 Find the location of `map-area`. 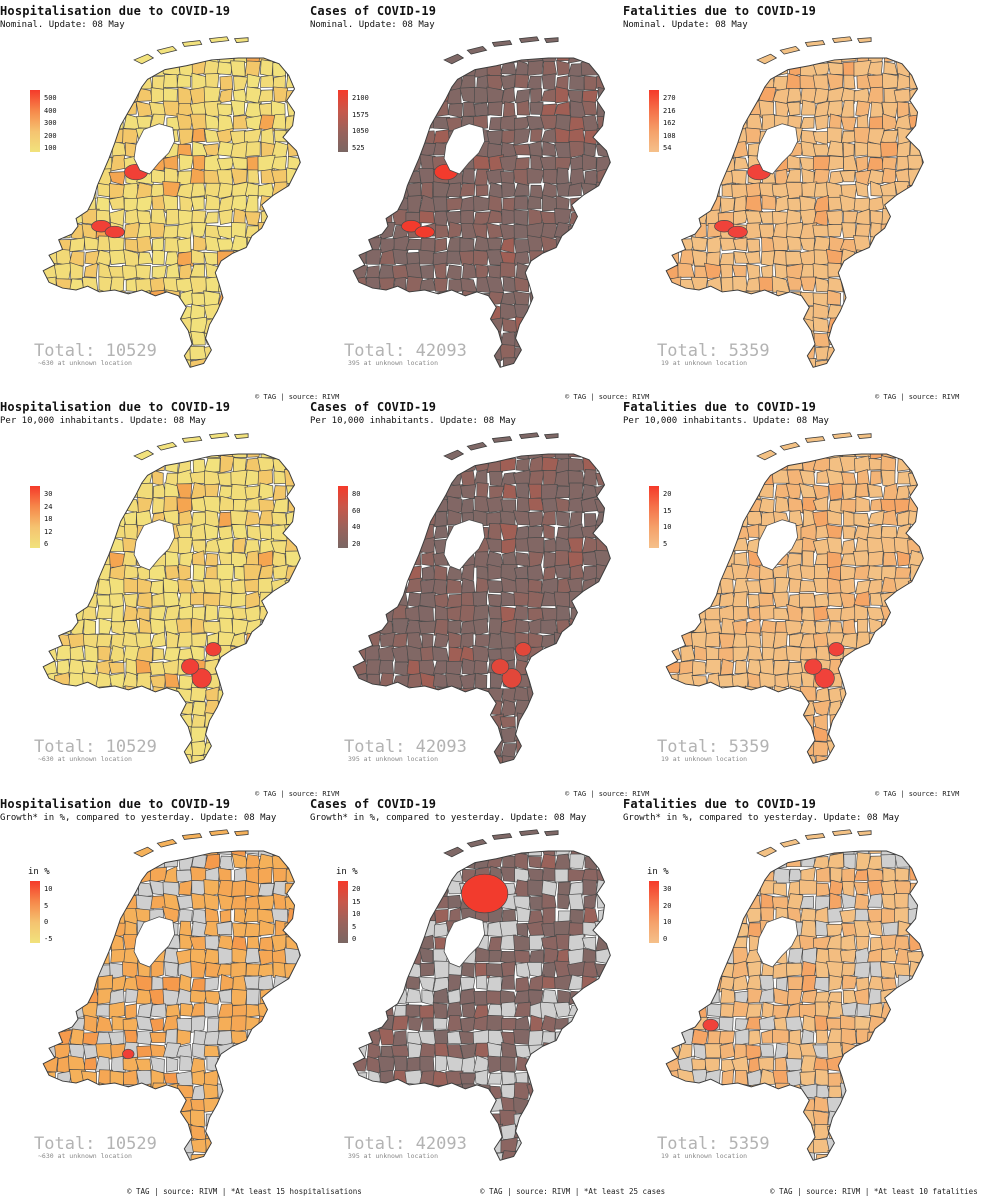

map-area is located at coordinates (475, 203).